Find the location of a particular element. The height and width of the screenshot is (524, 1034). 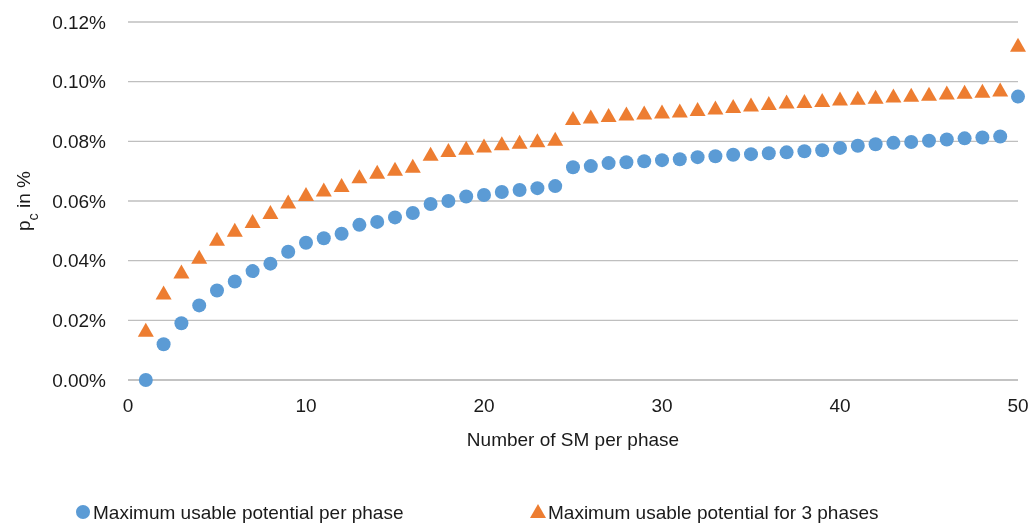

legend-label: Maximum usable potential per phase is located at coordinates (248, 512).